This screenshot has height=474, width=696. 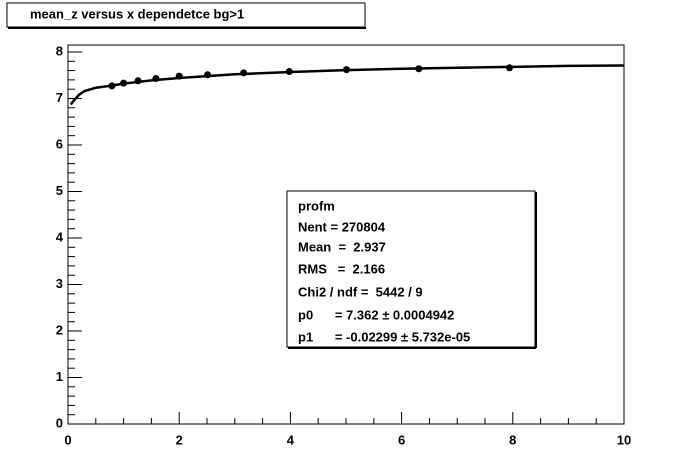 I want to click on stats-line: Mean = 2.937, so click(x=342, y=246).